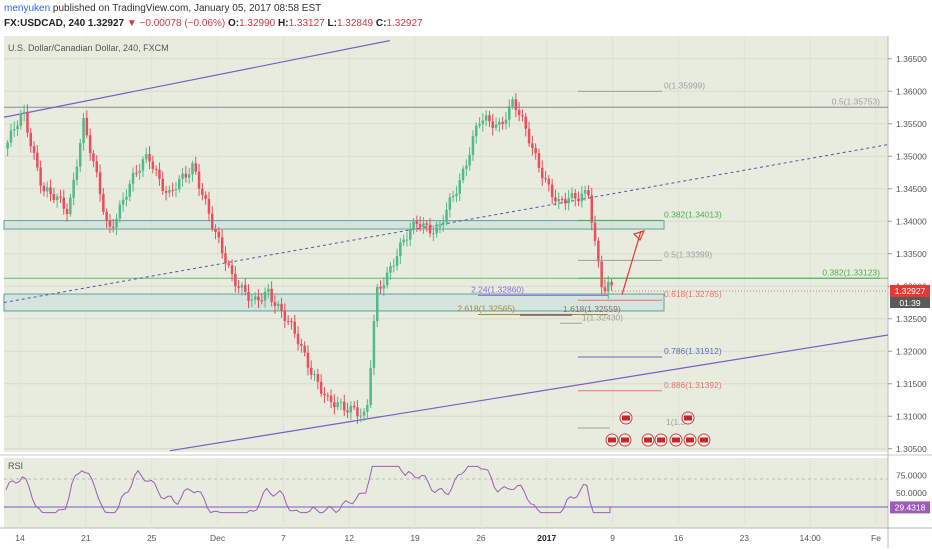 The width and height of the screenshot is (932, 550). Describe the element at coordinates (688, 254) in the screenshot. I see `fib-level-label: 0.5(1.33399)` at that location.